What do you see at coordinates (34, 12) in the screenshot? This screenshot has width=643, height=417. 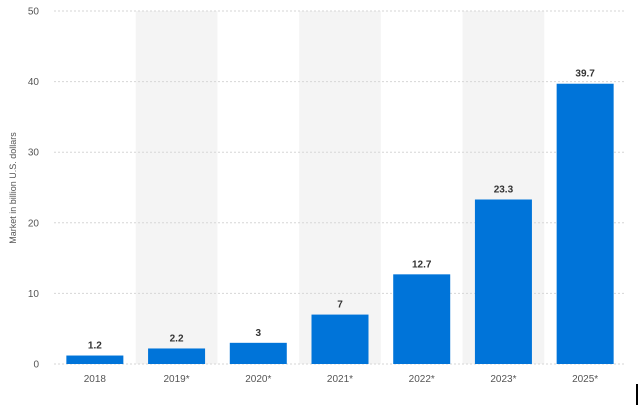 I see `y-tick-label: 50` at bounding box center [34, 12].